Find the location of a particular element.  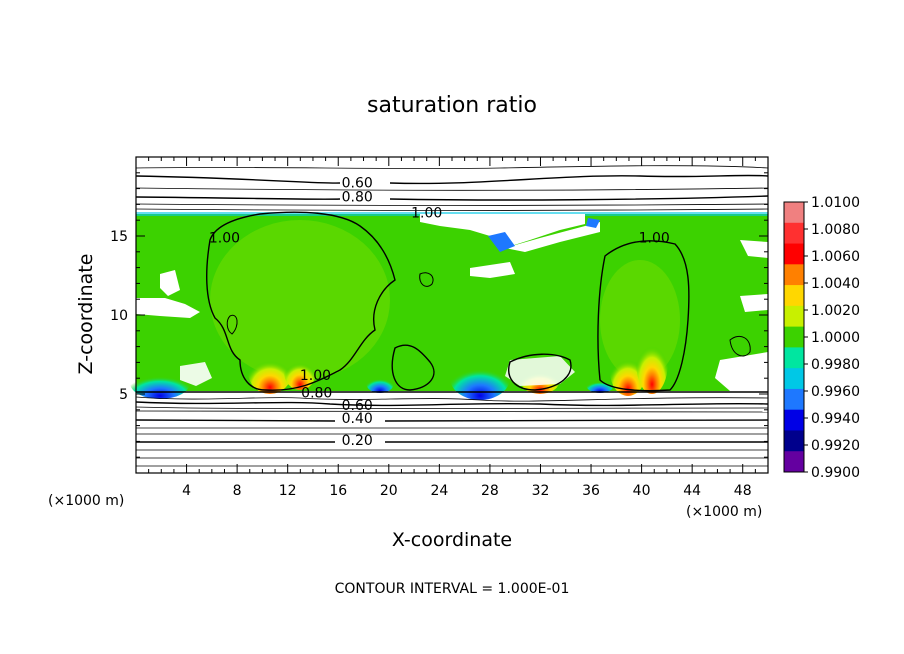

x-tick-label: 8 is located at coordinates (237, 491).